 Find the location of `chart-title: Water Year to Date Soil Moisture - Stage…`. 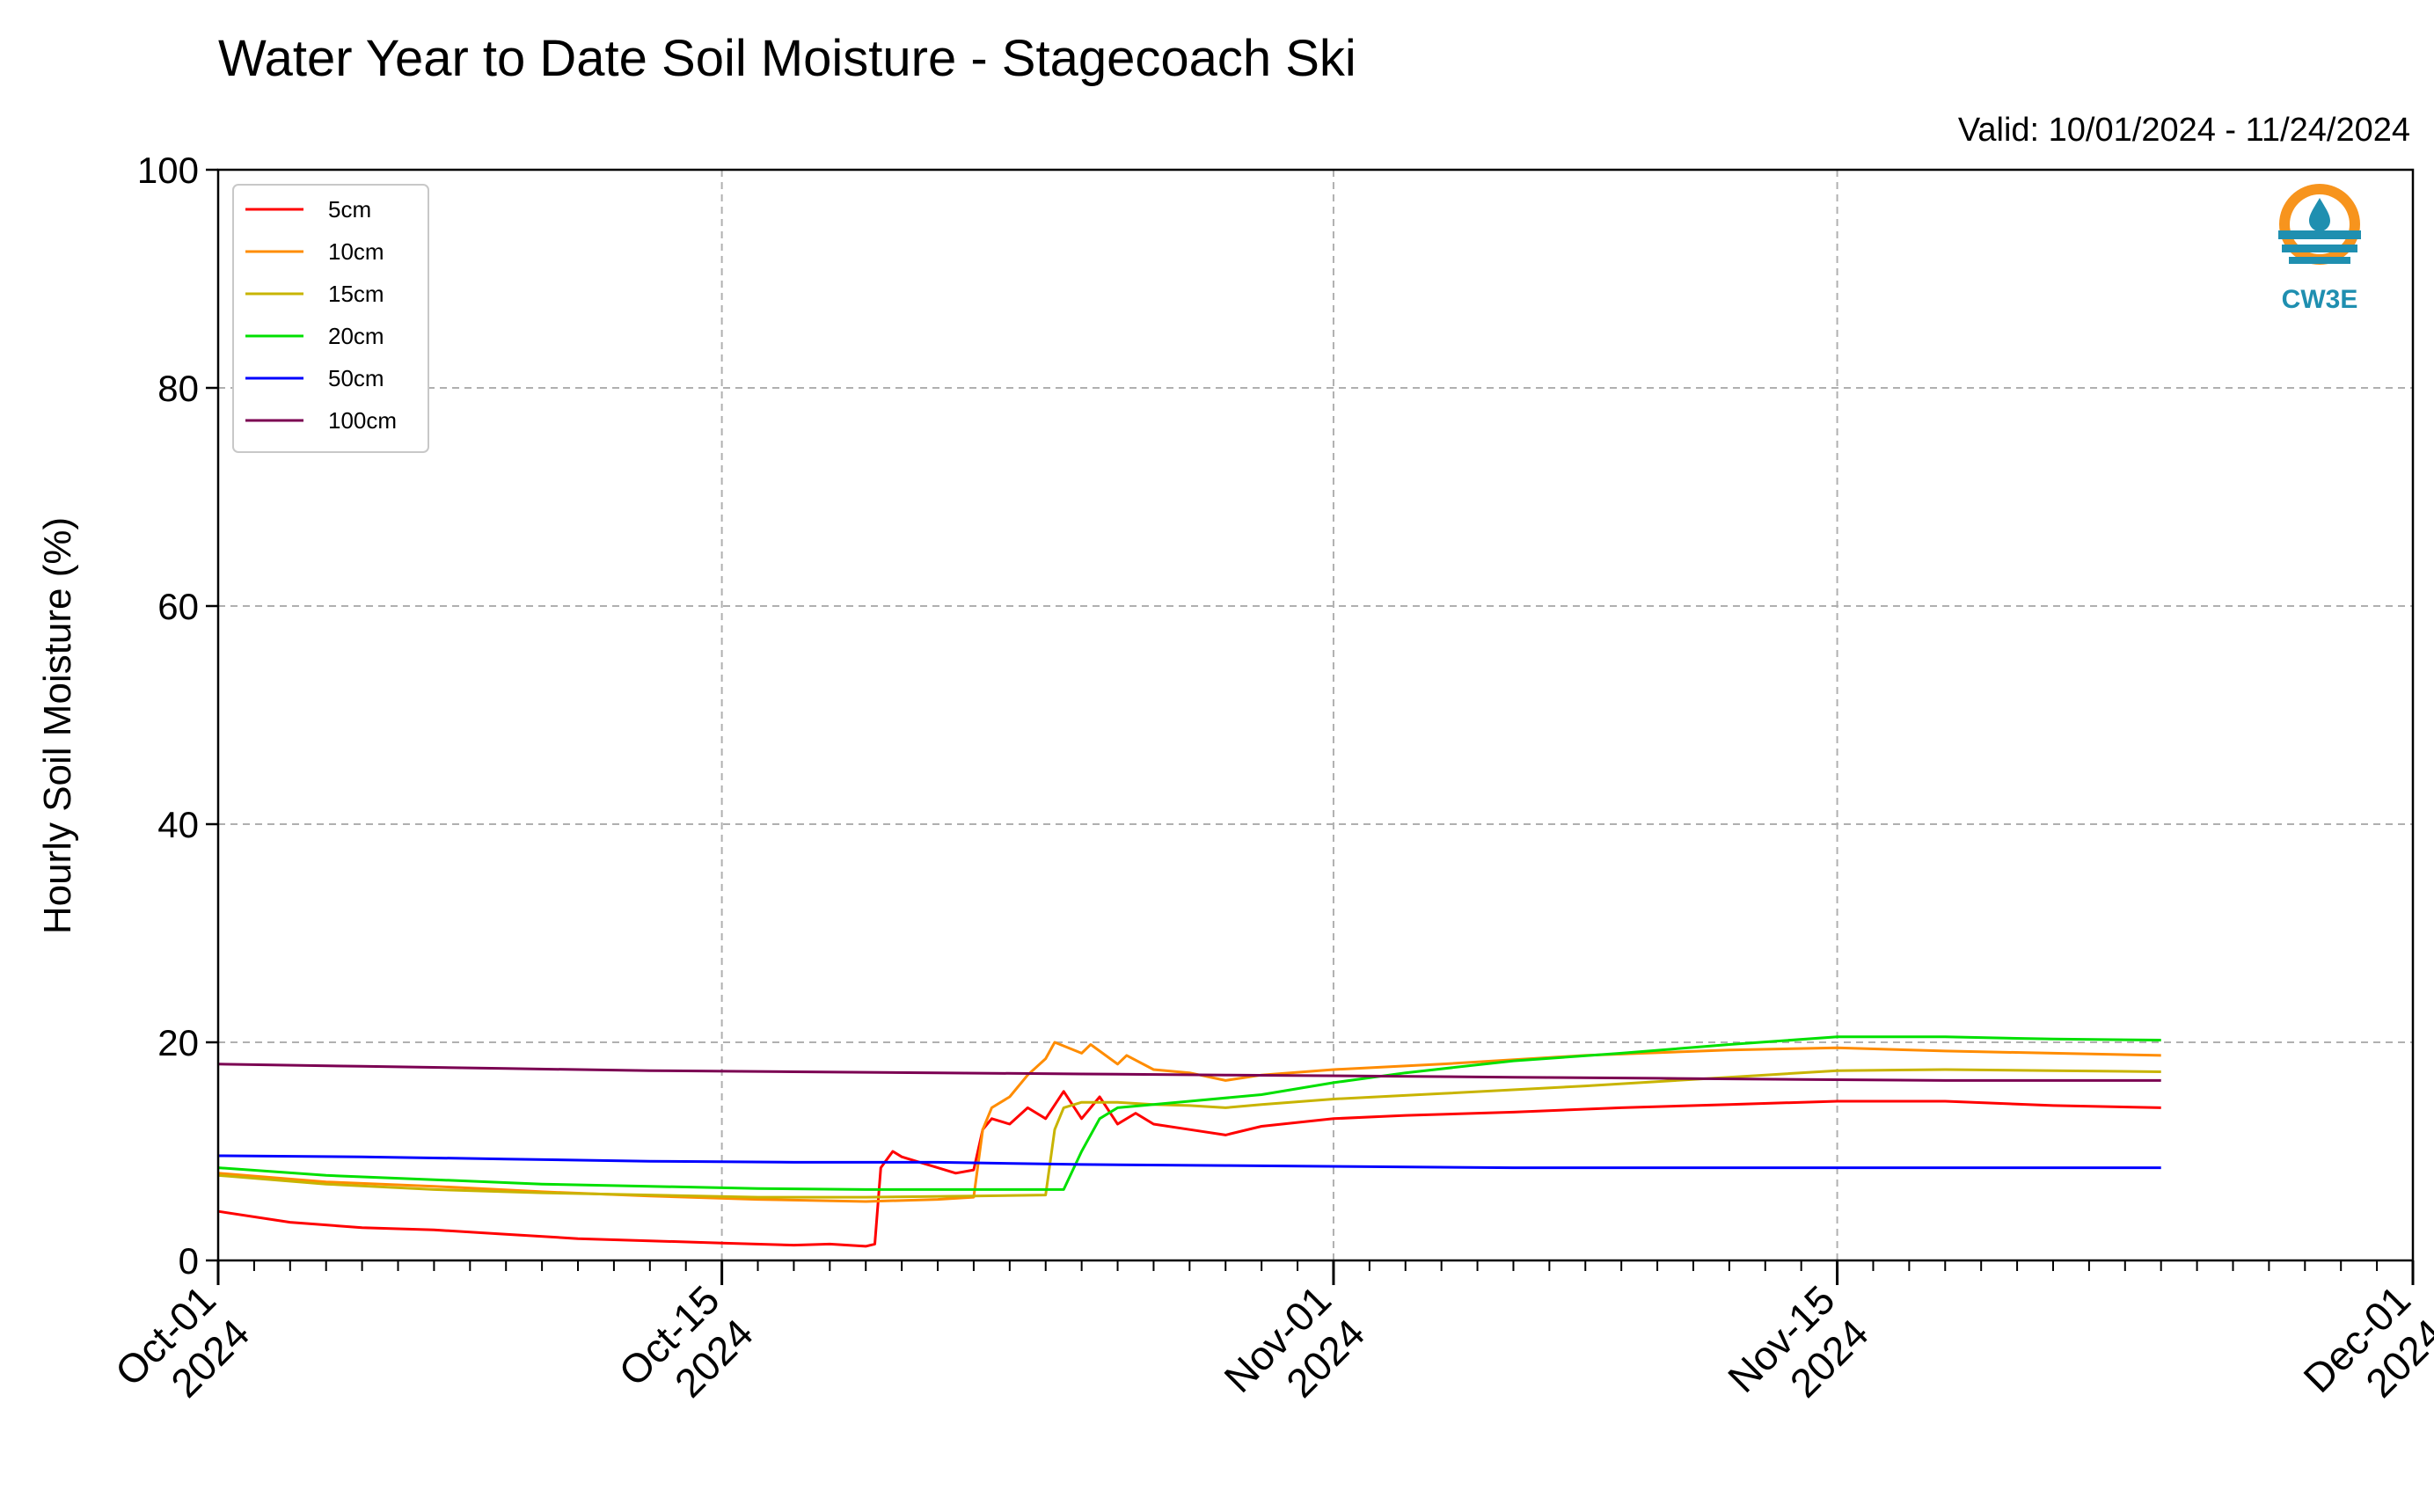

chart-title: Water Year to Date Soil Moisture - Stage… is located at coordinates (787, 58).